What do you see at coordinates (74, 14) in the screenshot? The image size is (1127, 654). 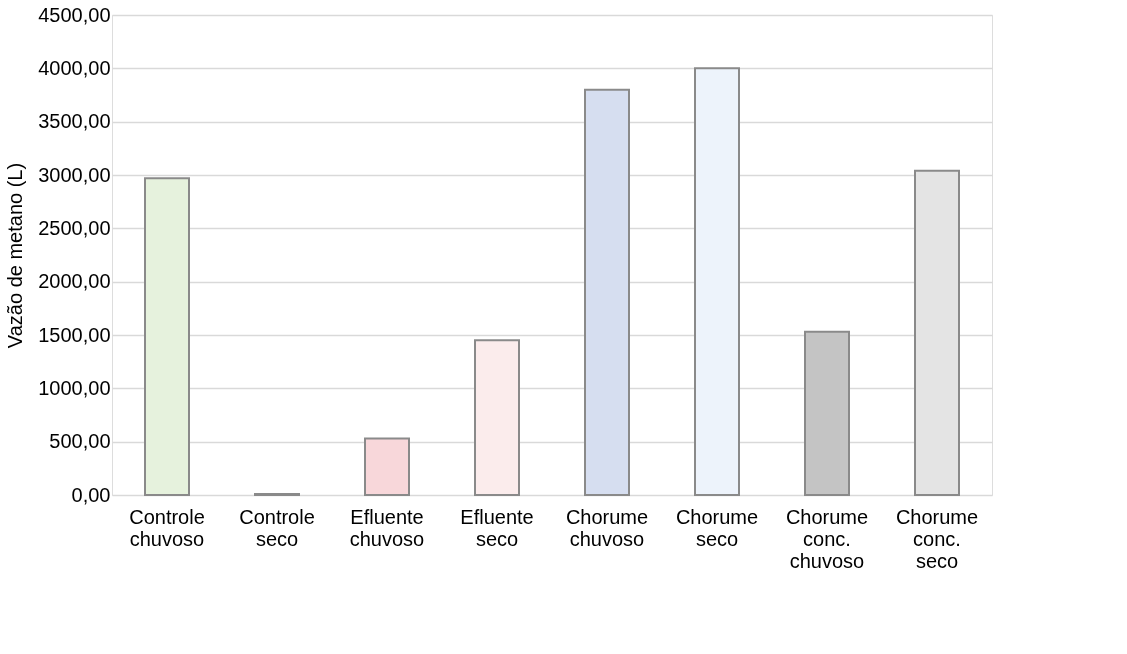 I see `y-tick-label: 4500,00` at bounding box center [74, 14].